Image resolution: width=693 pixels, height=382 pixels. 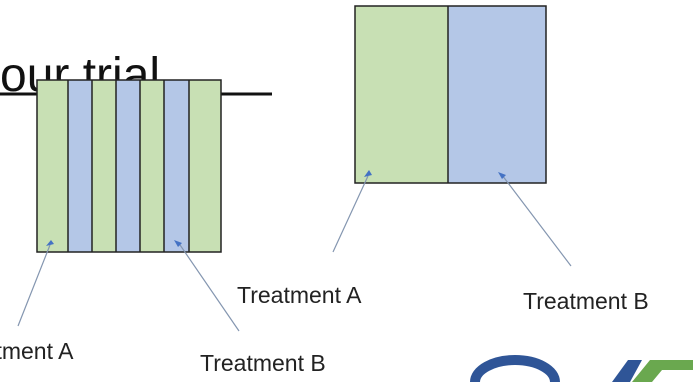 I want to click on logo-mark-green, so click(x=662, y=371).